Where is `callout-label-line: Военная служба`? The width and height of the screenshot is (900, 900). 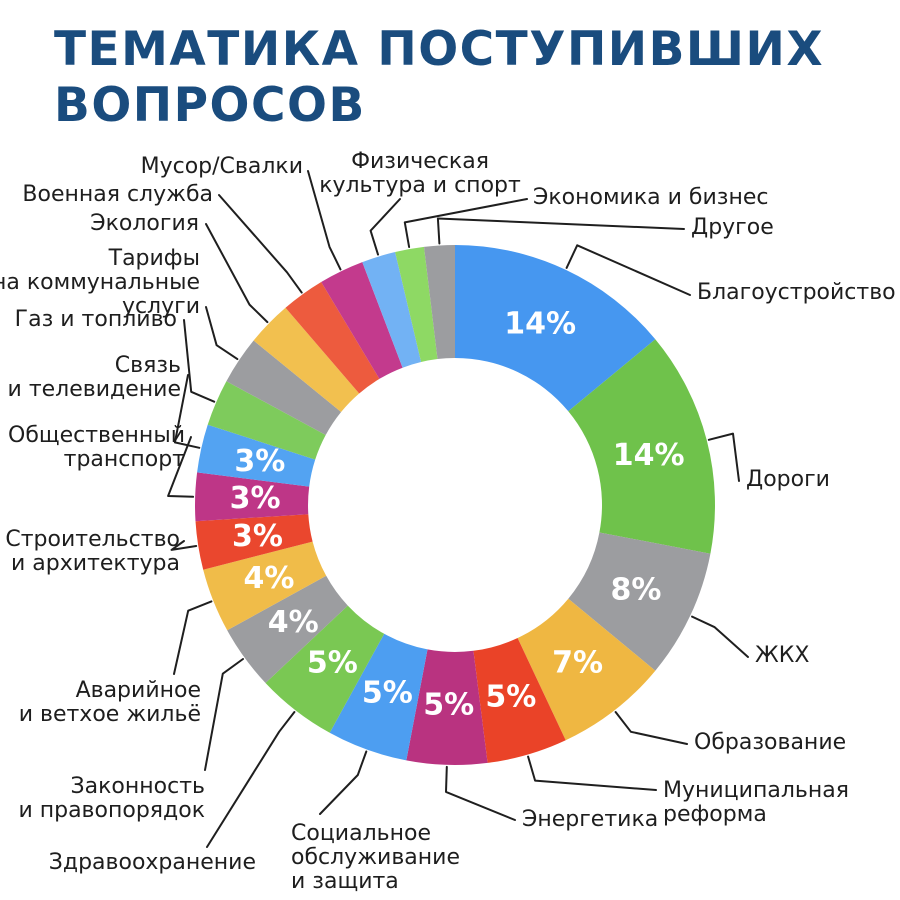
callout-label-line: Военная служба is located at coordinates (117, 194).